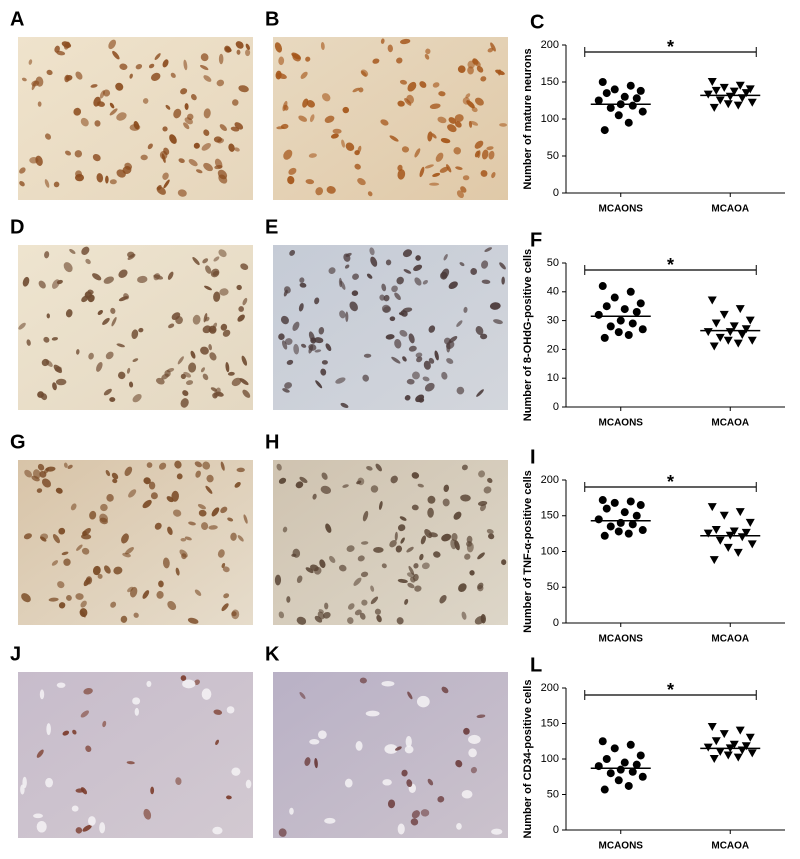 The height and width of the screenshot is (859, 800). What do you see at coordinates (550, 551) in the screenshot?
I see `y-tick-label: 100` at bounding box center [550, 551].